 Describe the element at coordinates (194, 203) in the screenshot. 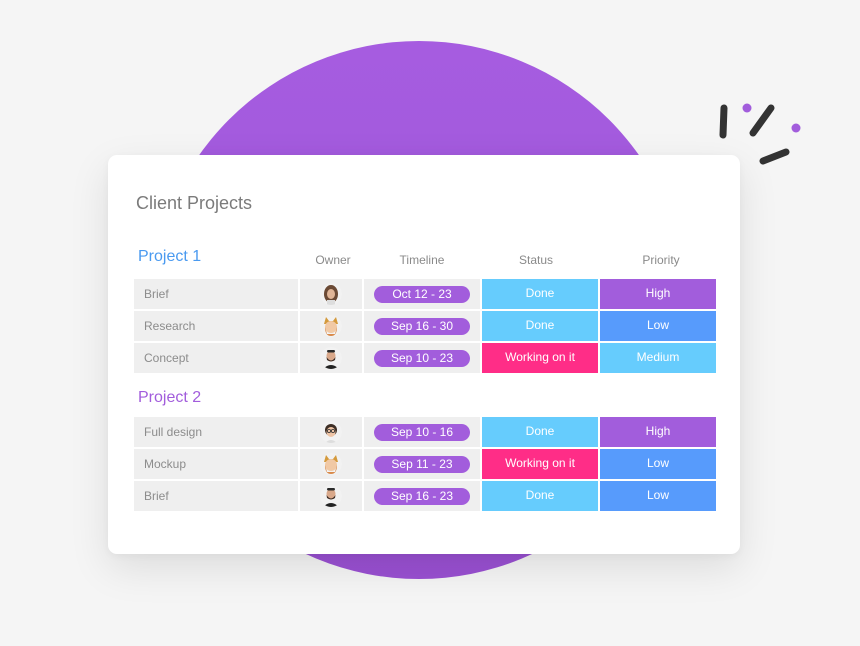

I see `board-title: Client Projects` at that location.